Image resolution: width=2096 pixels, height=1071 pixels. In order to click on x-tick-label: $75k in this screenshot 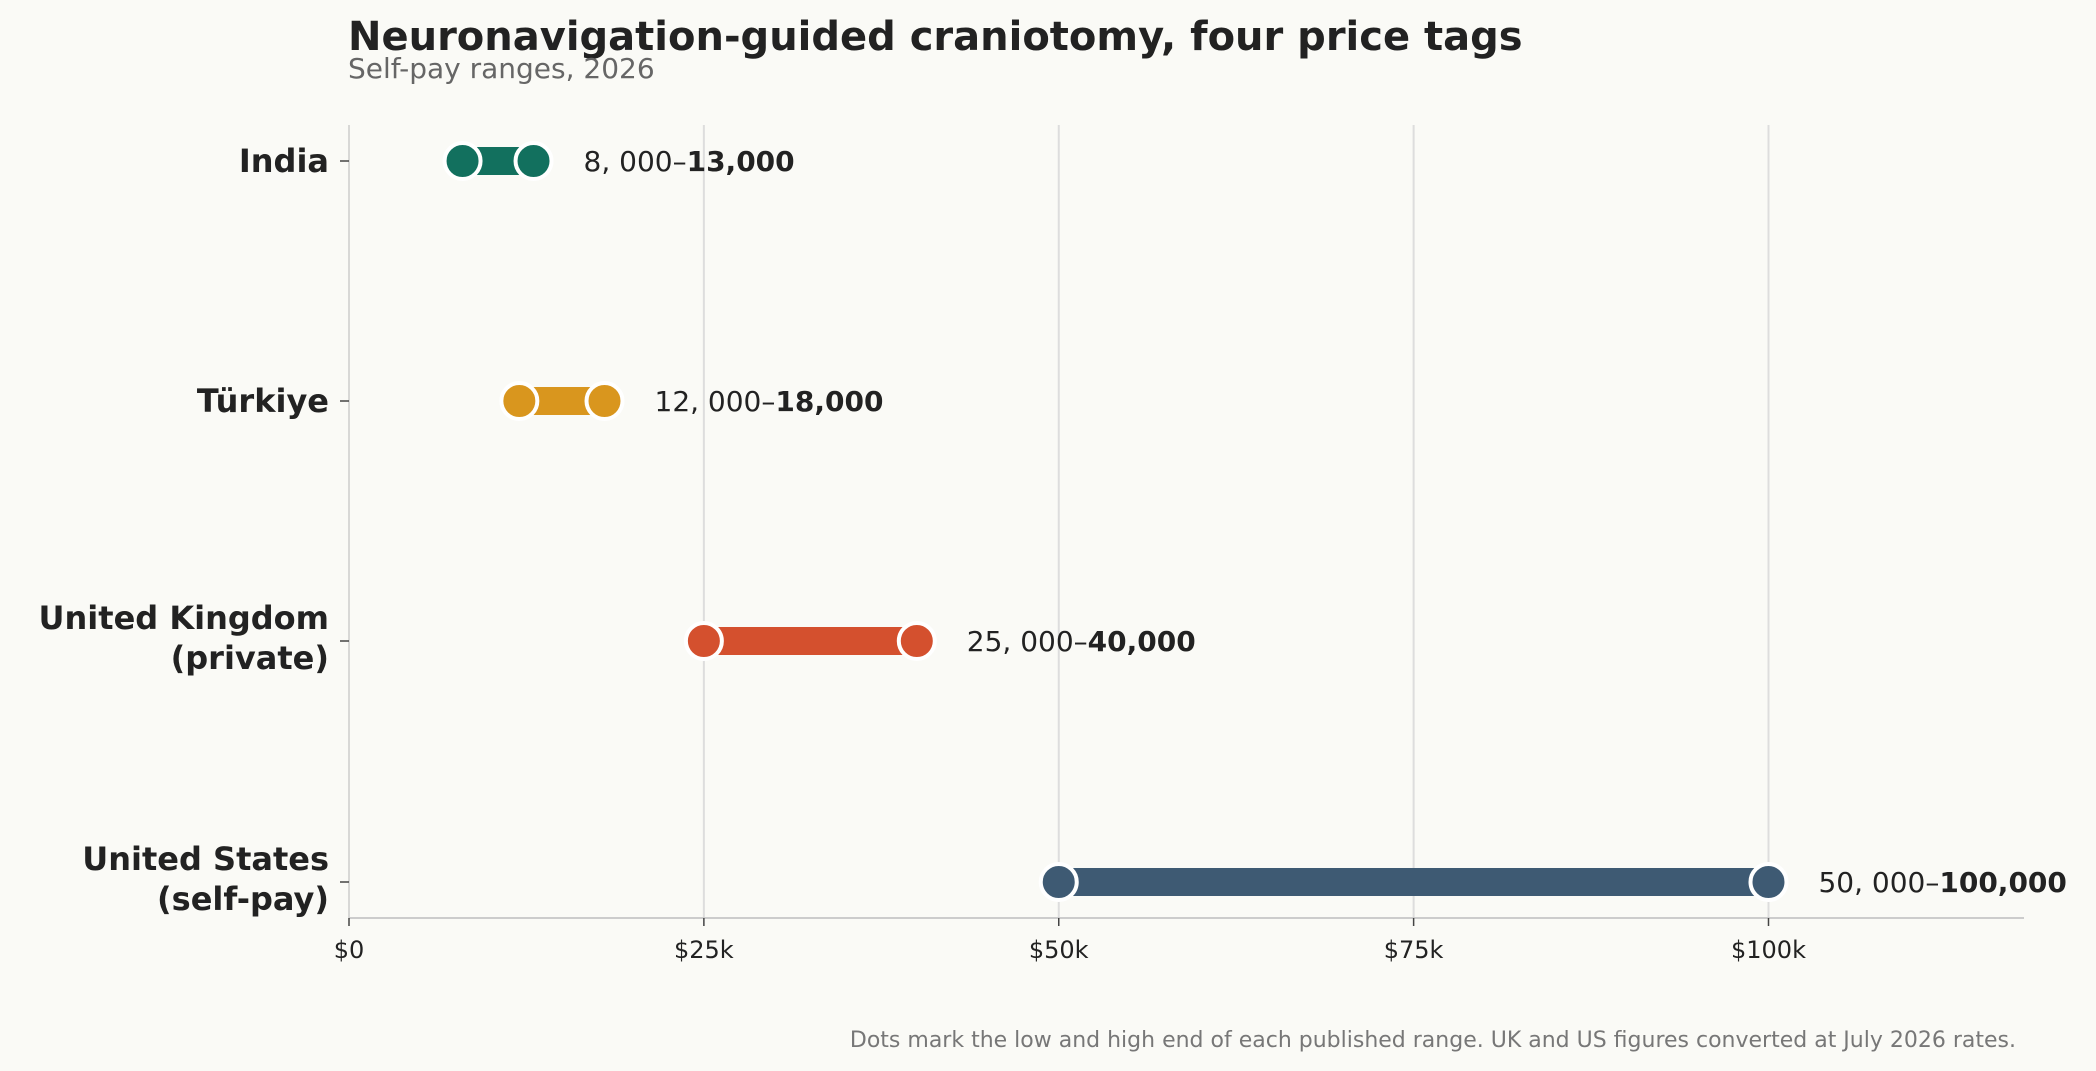, I will do `click(1414, 950)`.